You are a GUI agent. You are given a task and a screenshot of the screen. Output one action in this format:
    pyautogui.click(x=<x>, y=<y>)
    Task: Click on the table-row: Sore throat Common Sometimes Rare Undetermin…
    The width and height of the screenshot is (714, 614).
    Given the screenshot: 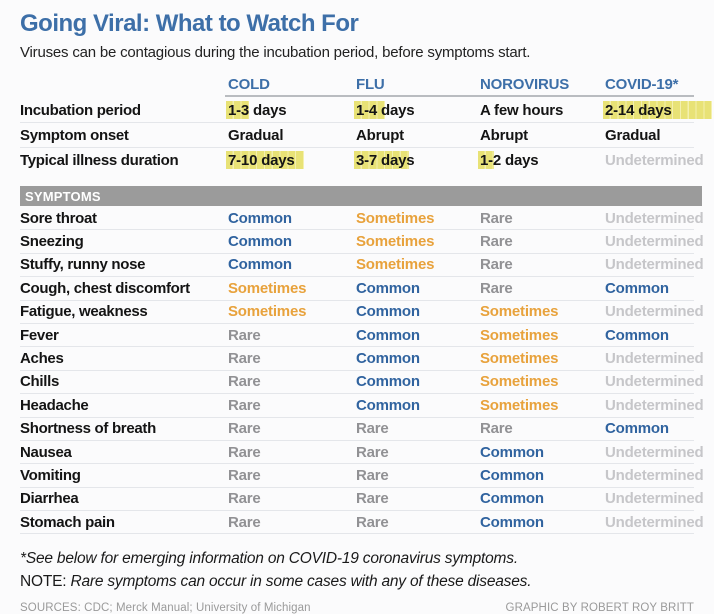 What is the action you would take?
    pyautogui.click(x=362, y=219)
    